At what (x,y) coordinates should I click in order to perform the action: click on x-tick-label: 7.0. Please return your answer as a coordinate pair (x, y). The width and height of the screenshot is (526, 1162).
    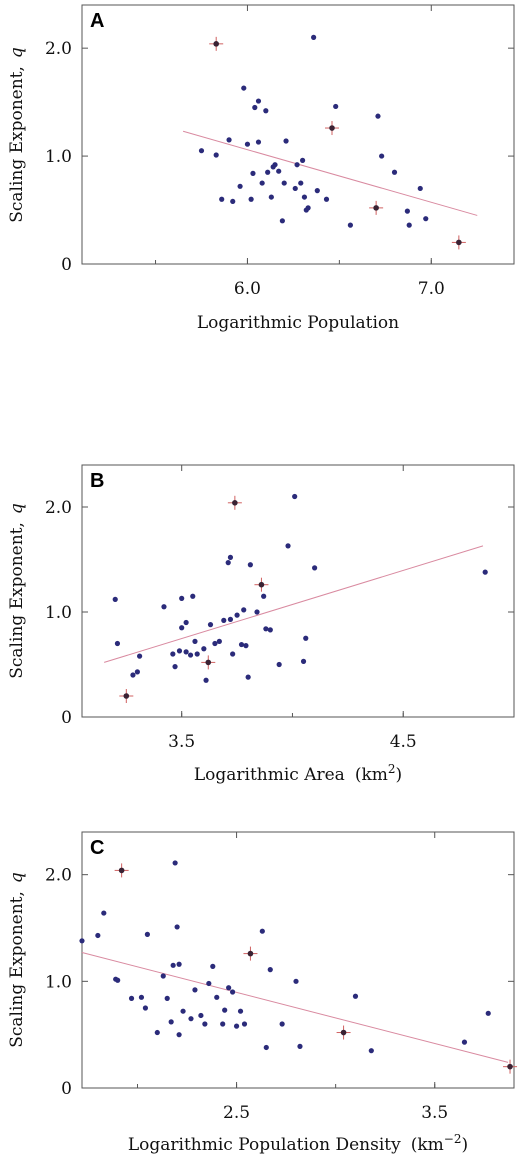
    Looking at the image, I should click on (431, 289).